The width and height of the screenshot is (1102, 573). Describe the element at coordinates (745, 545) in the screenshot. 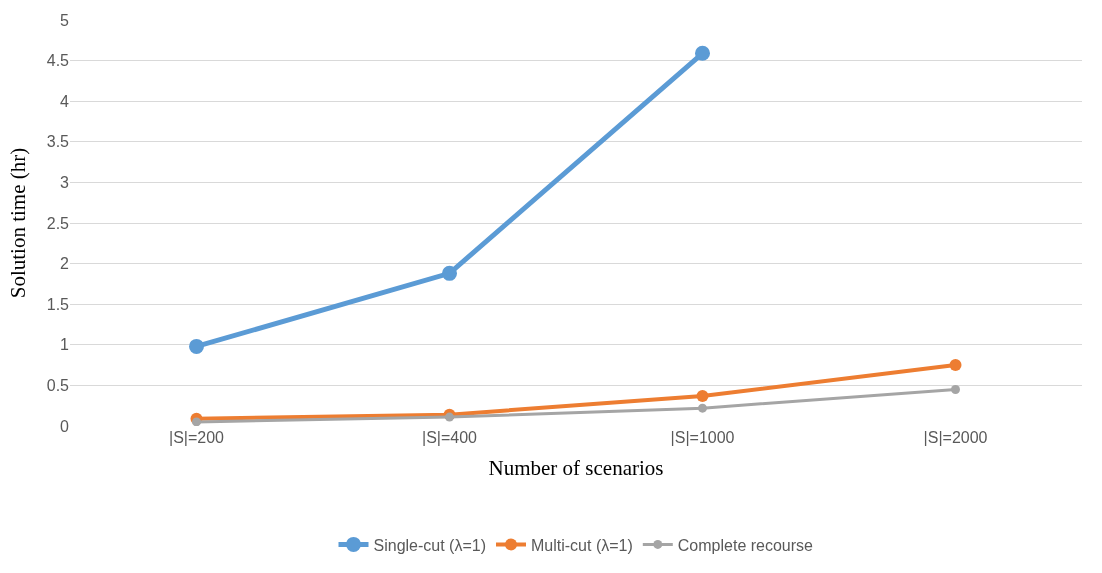

I see `legend-label: Complete recourse` at that location.